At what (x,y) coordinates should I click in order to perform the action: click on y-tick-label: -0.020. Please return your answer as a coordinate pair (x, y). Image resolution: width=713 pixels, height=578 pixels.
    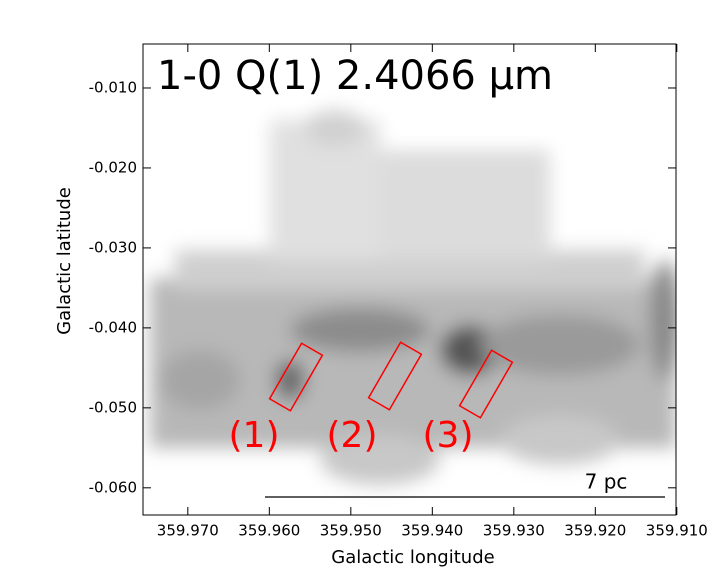
    Looking at the image, I should click on (113, 167).